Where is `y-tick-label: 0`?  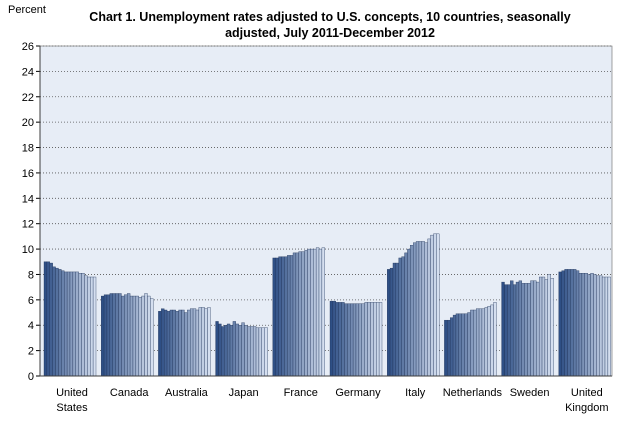
y-tick-label: 0 is located at coordinates (31, 377).